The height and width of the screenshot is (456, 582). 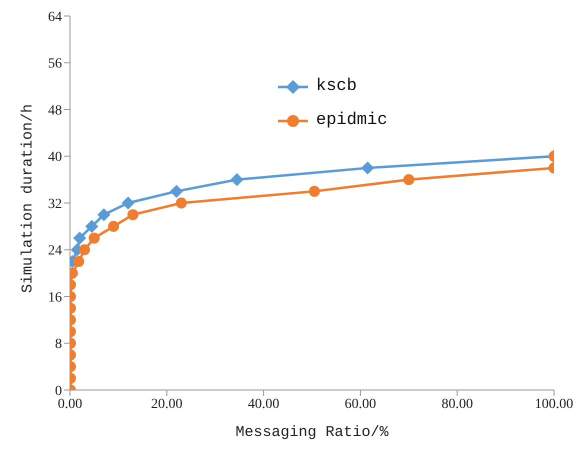 I want to click on y-tick-label: 48, so click(x=55, y=110).